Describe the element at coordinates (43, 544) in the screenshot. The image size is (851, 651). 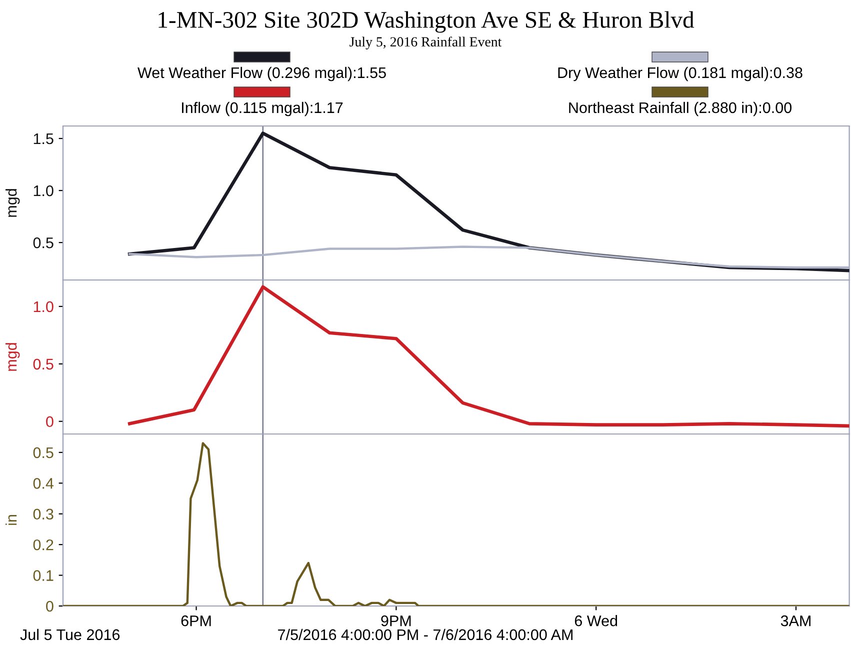
I see `y-tick-label: 0.2` at that location.